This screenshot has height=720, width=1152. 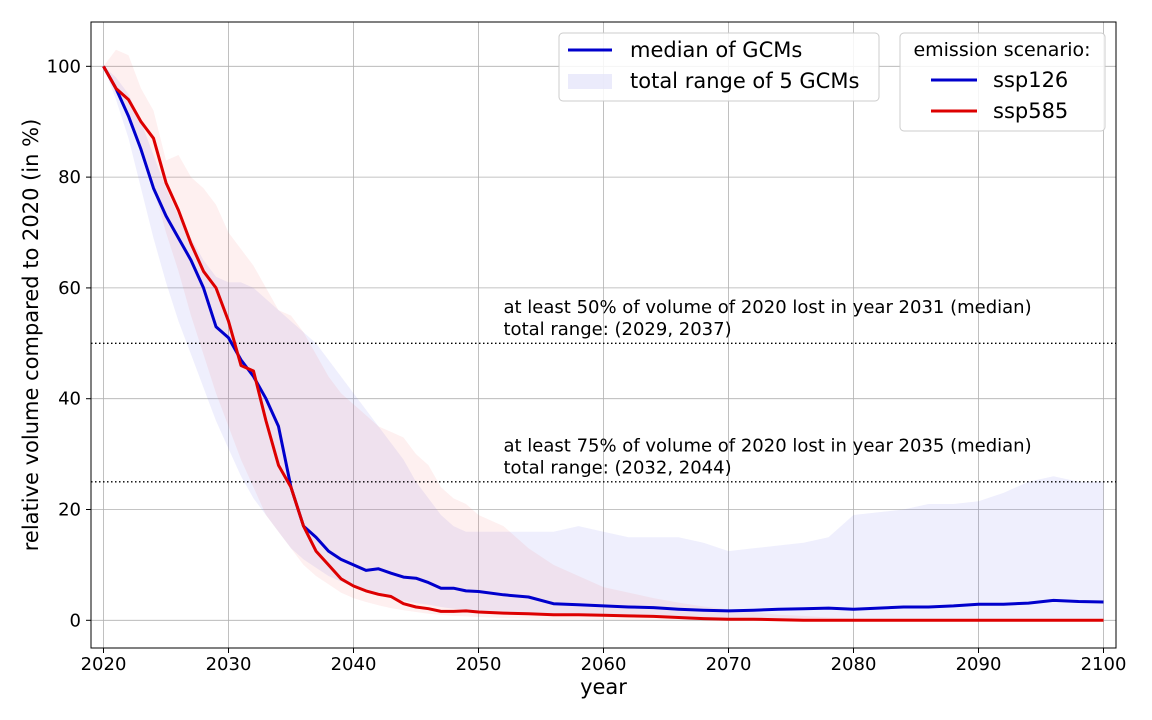 I want to click on y-axis-ticks: 0 20 40 60 80 100, so click(x=69, y=343).